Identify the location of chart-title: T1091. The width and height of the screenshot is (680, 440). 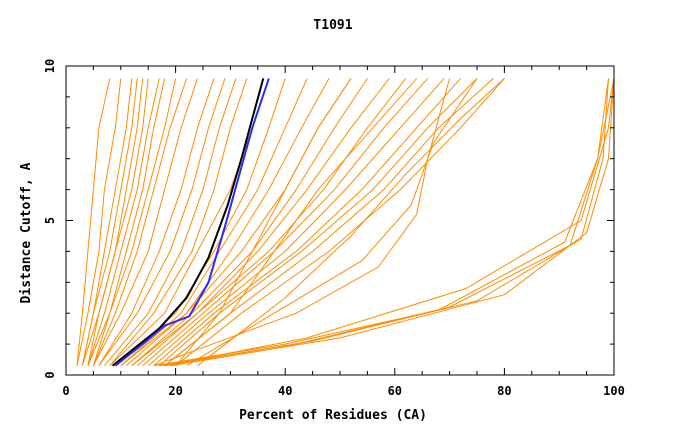
(332, 25).